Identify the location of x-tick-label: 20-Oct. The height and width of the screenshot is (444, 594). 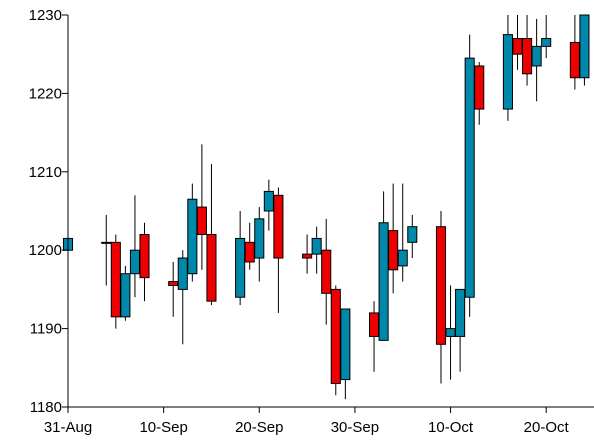
(547, 427).